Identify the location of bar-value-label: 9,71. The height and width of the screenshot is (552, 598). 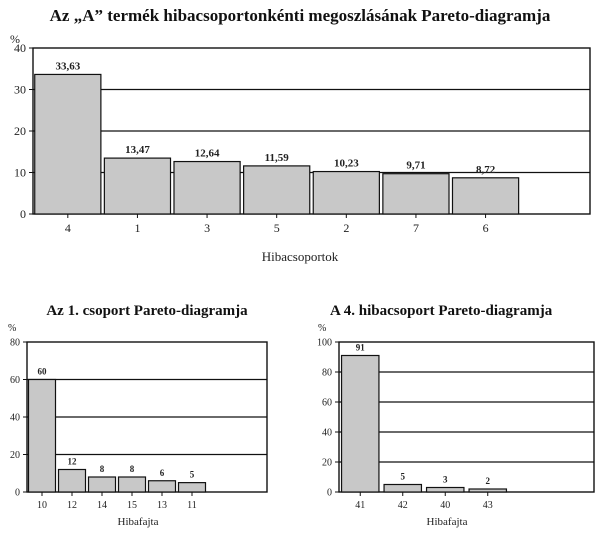
(415, 166).